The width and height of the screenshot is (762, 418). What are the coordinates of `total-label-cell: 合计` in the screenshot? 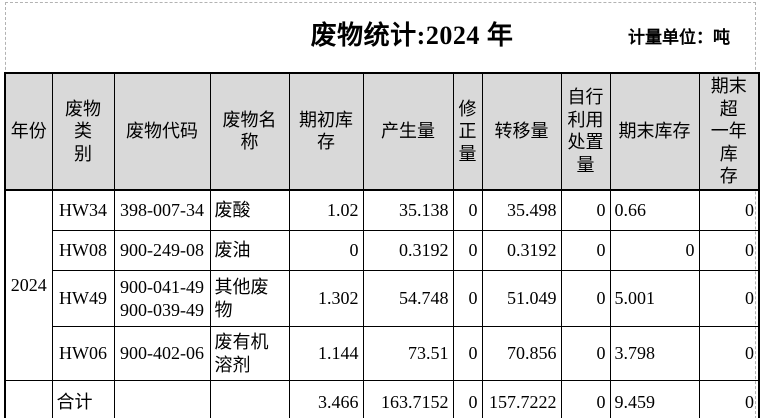 It's located at (83, 399).